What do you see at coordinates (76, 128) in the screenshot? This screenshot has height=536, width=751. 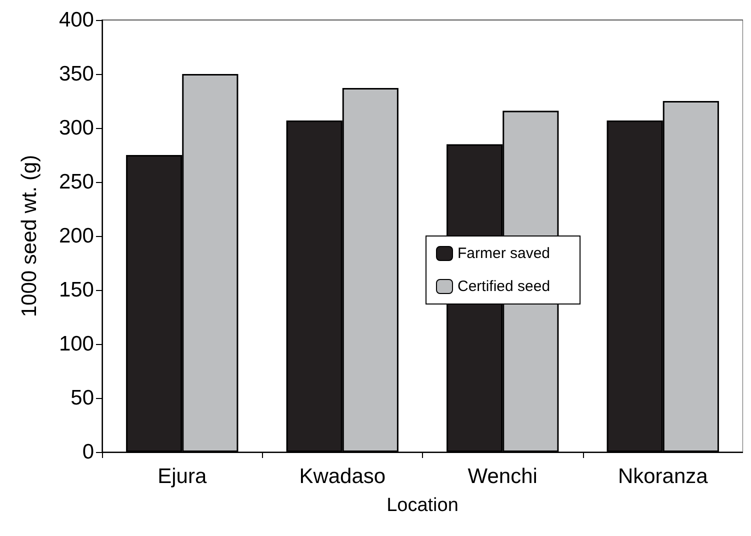 I see `y-tick-label: 300` at bounding box center [76, 128].